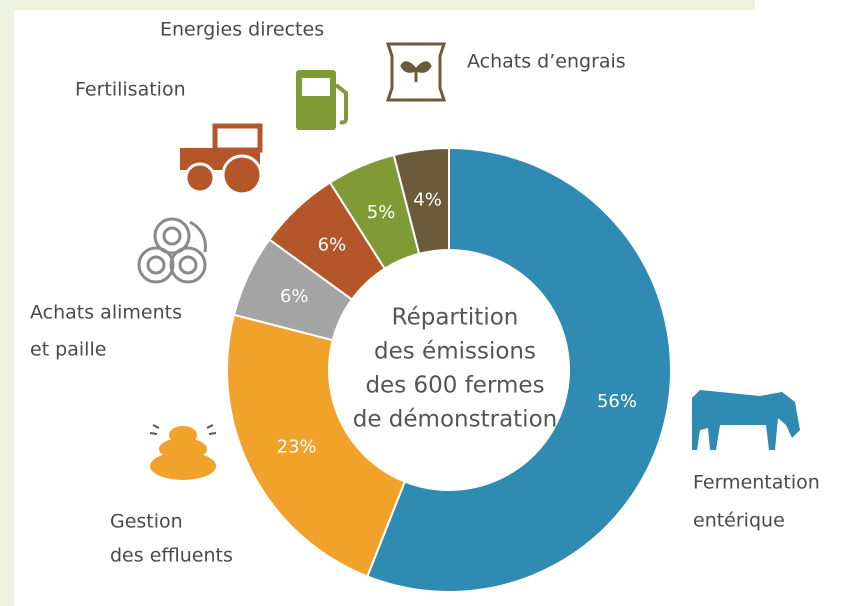 This screenshot has width=856, height=606. I want to click on value-label: 56%, so click(617, 401).